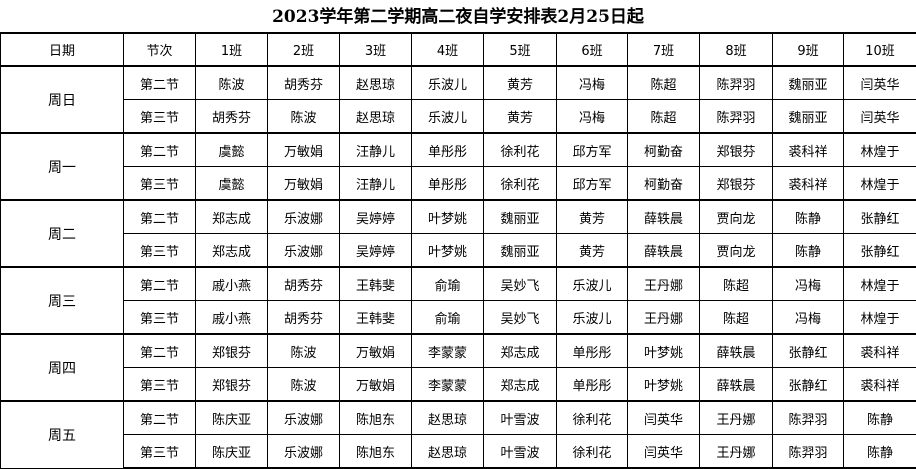 The height and width of the screenshot is (469, 916). What do you see at coordinates (520, 49) in the screenshot?
I see `column-header: 5班` at bounding box center [520, 49].